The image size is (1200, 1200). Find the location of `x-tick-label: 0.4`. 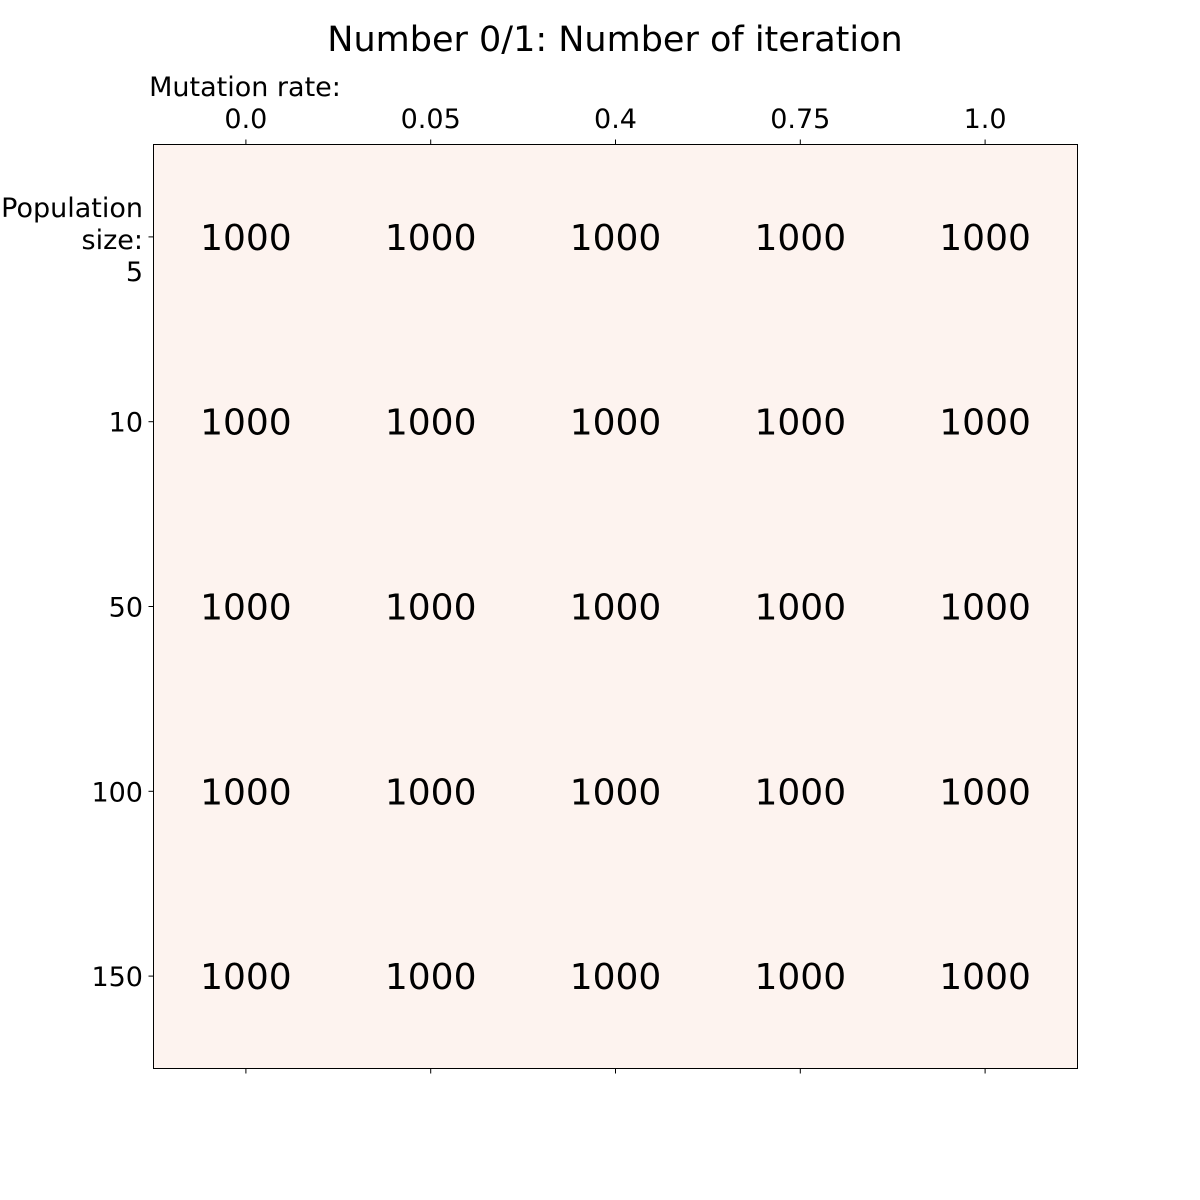

x-tick-label: 0.4 is located at coordinates (615, 119).